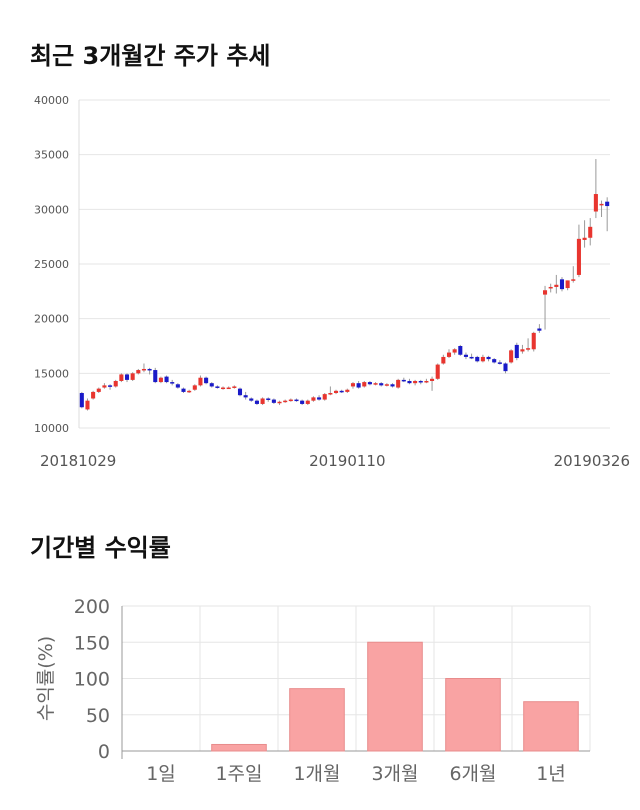 This screenshot has height=810, width=640. I want to click on returns-x-tick-label: 1일, so click(161, 774).